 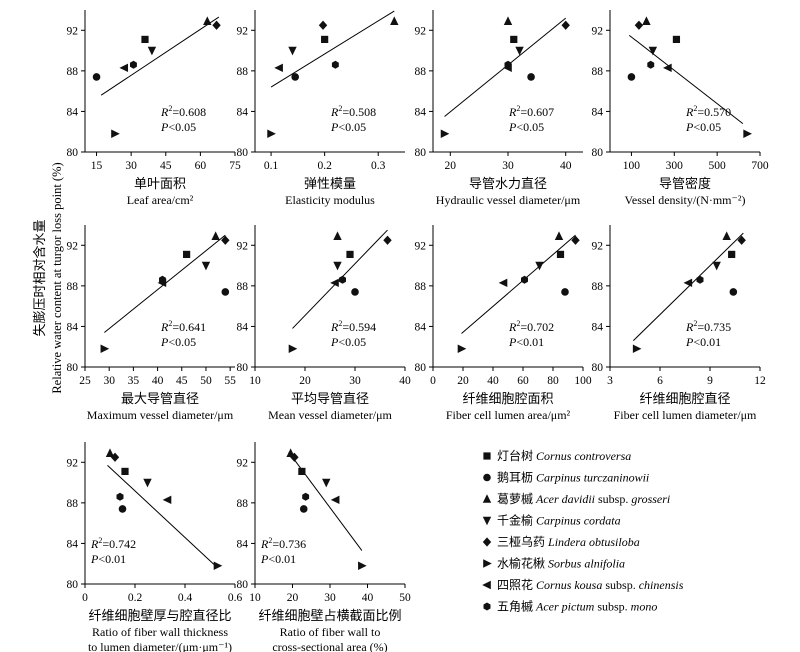 I want to click on x-tick-label: 0.6, so click(x=235, y=598).